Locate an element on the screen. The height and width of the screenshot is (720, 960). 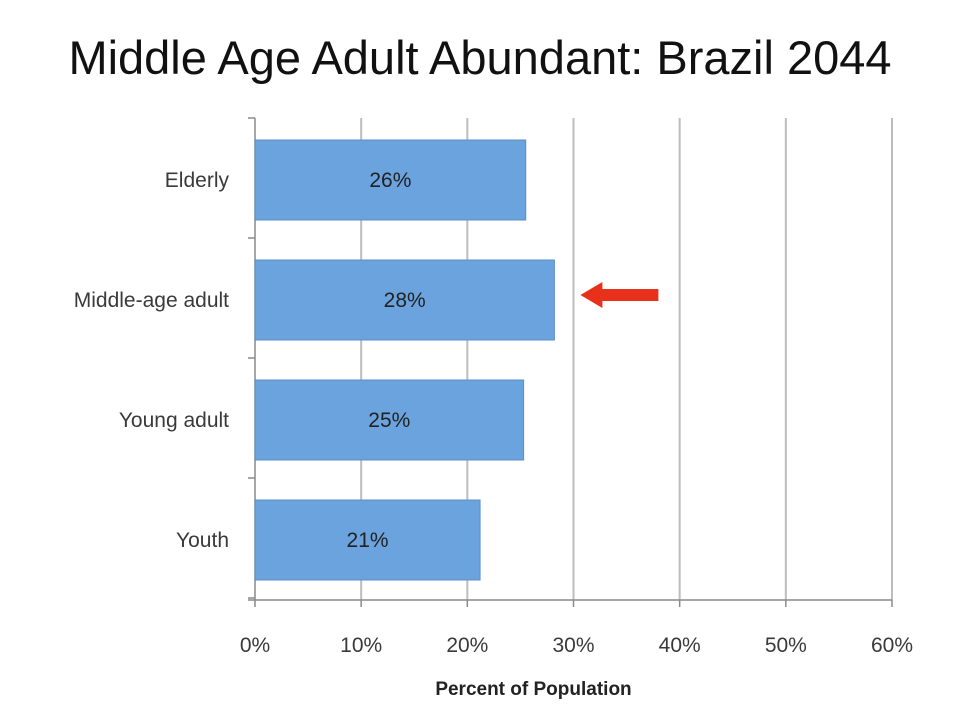
data-label: 28% is located at coordinates (405, 300).